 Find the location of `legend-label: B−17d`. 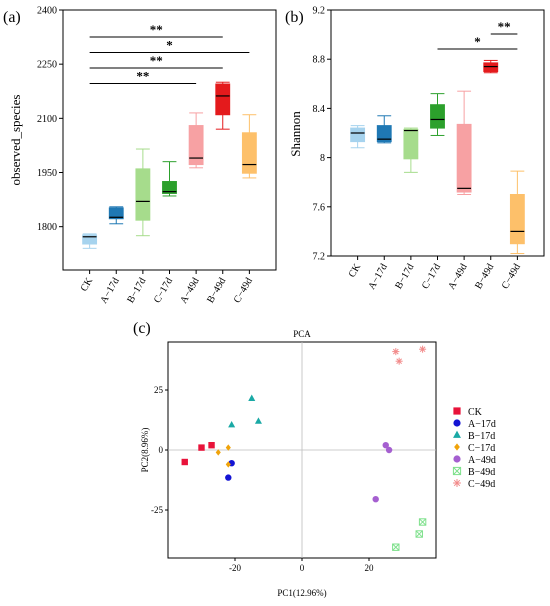

legend-label: B−17d is located at coordinates (481, 436).